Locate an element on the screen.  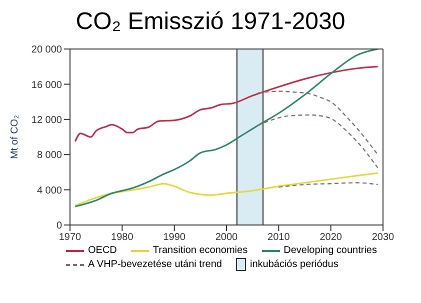
y-tick-label: 20 000 is located at coordinates (46, 50).